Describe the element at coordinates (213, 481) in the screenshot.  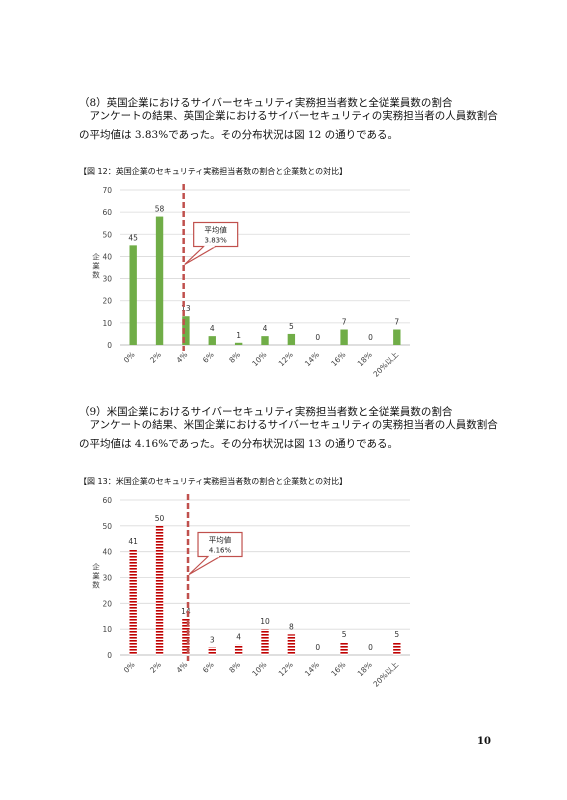
I see `figure13-caption: 【図 13：米国企業のセキュリティ実務担当者数の割合と企業数との対比】` at that location.